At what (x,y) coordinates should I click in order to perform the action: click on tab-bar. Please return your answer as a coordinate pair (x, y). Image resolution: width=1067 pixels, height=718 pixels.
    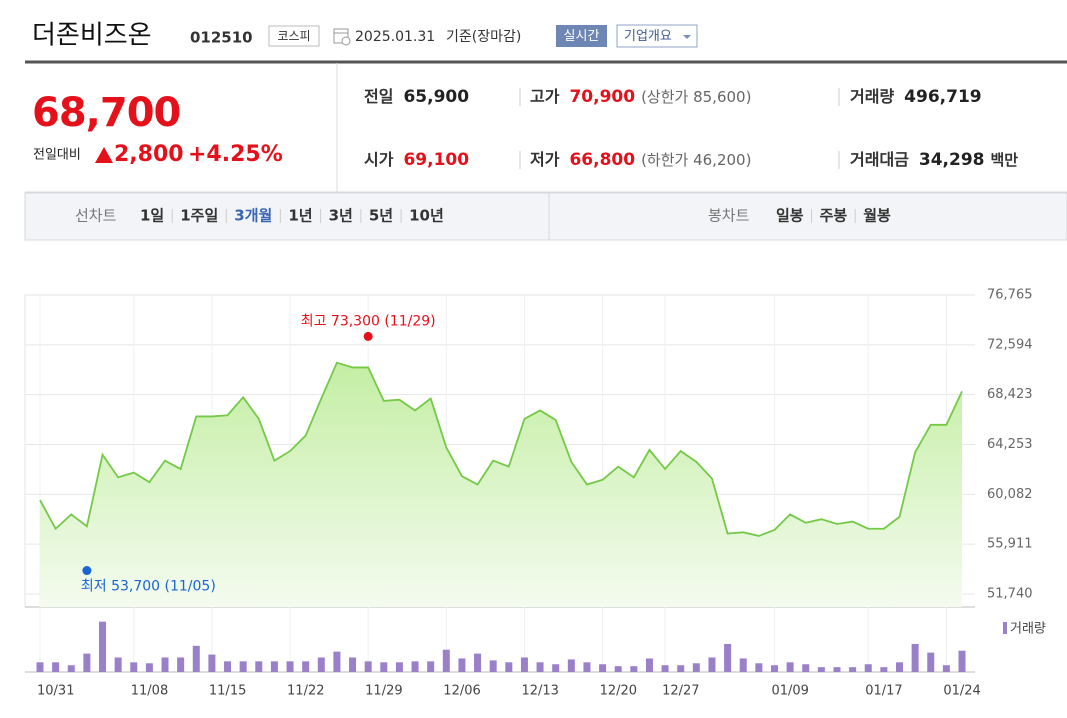
    Looking at the image, I should click on (545, 216).